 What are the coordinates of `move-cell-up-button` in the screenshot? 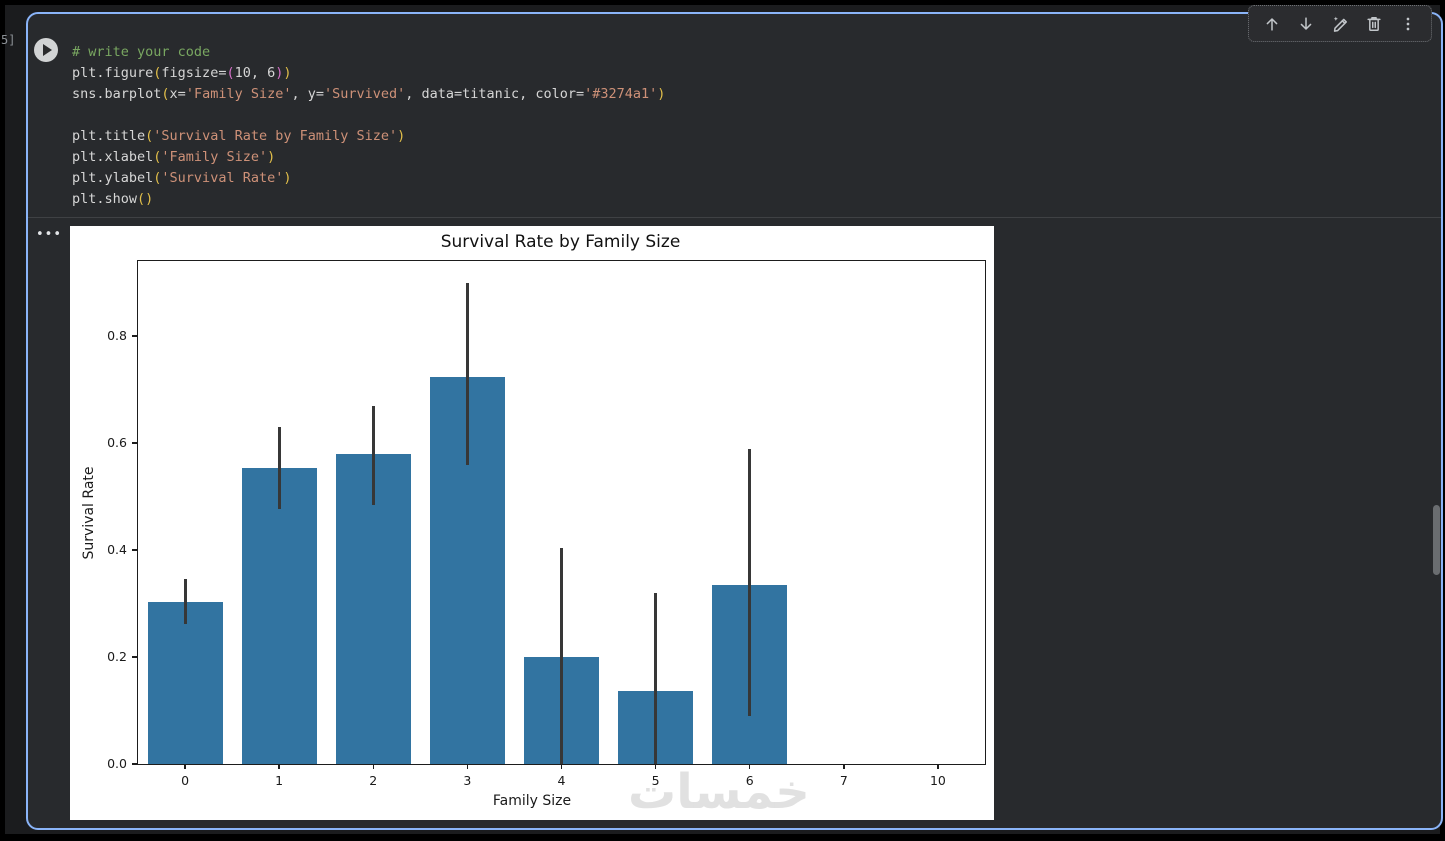 It's located at (1272, 24).